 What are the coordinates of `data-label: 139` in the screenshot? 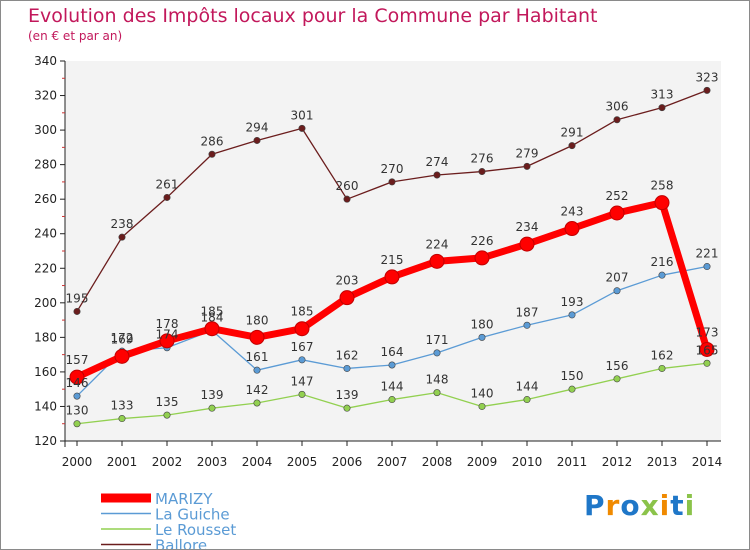 It's located at (347, 395).